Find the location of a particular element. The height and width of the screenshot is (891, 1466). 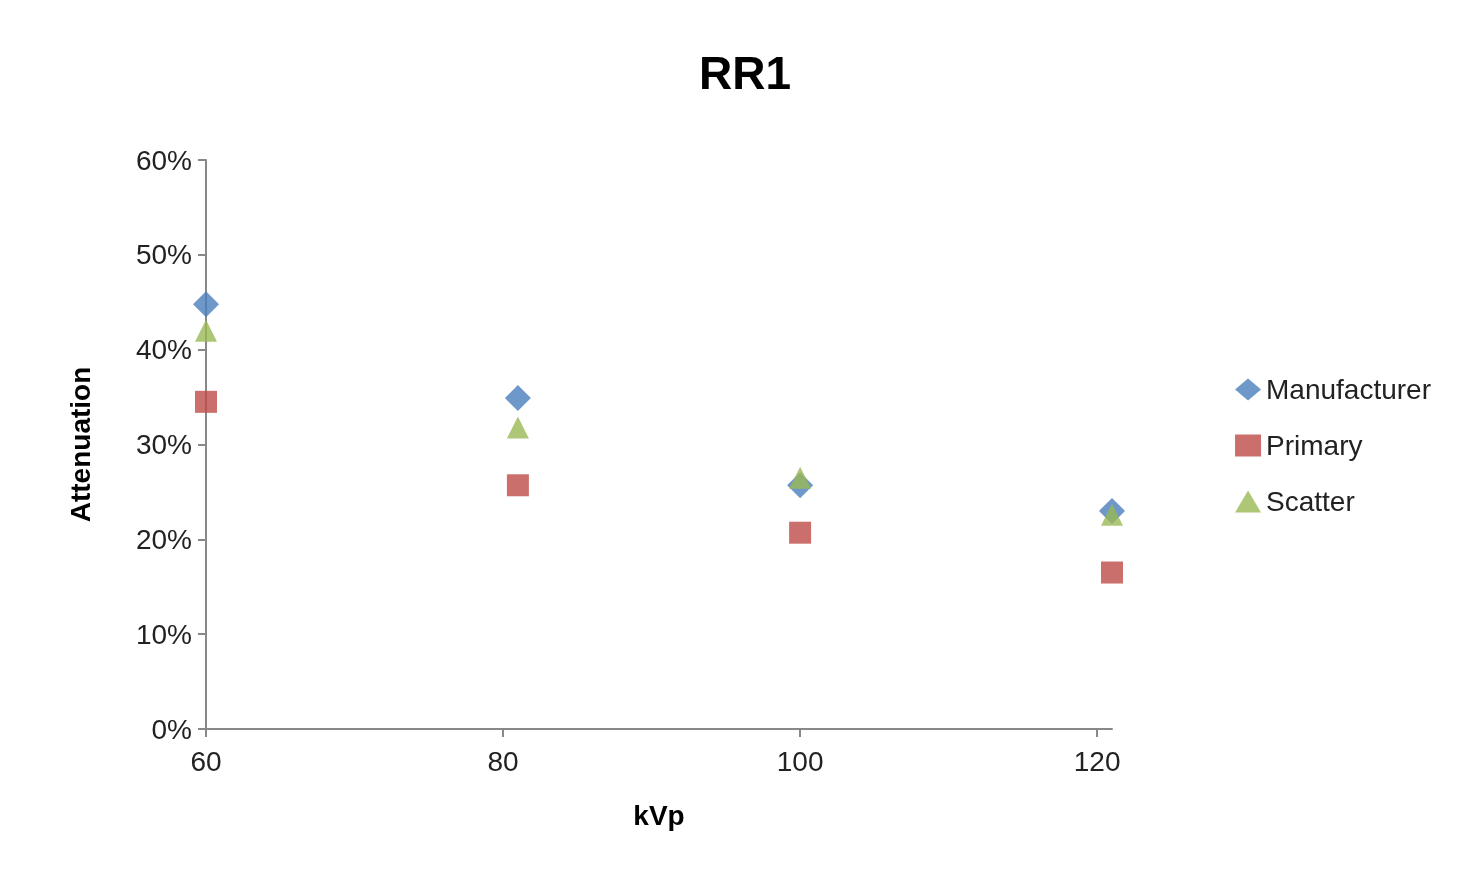

x-tick-label: 100 is located at coordinates (800, 761).